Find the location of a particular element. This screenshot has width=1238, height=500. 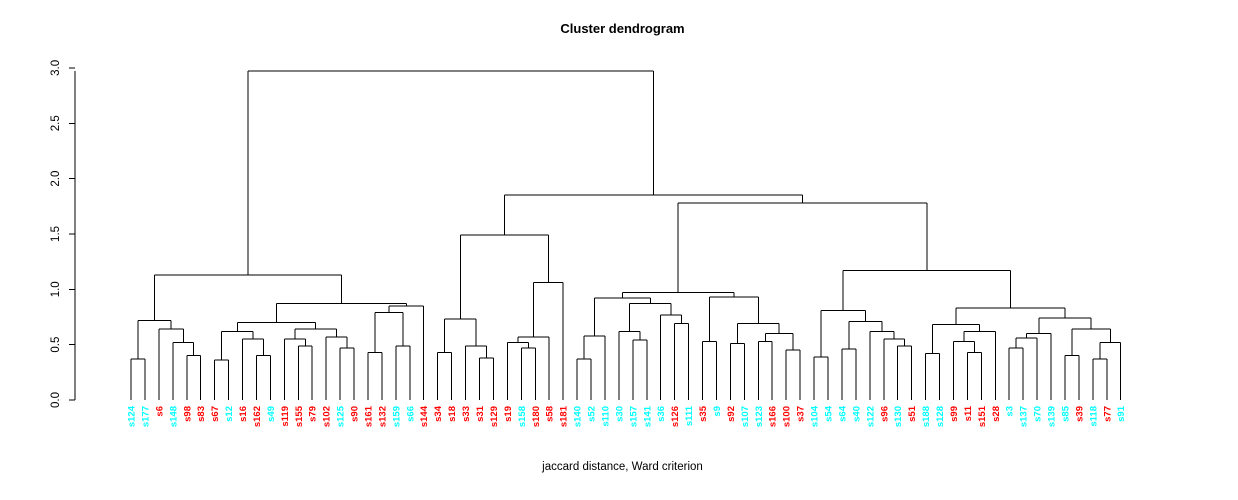

y-tick-label: 1.5 is located at coordinates (56, 234).